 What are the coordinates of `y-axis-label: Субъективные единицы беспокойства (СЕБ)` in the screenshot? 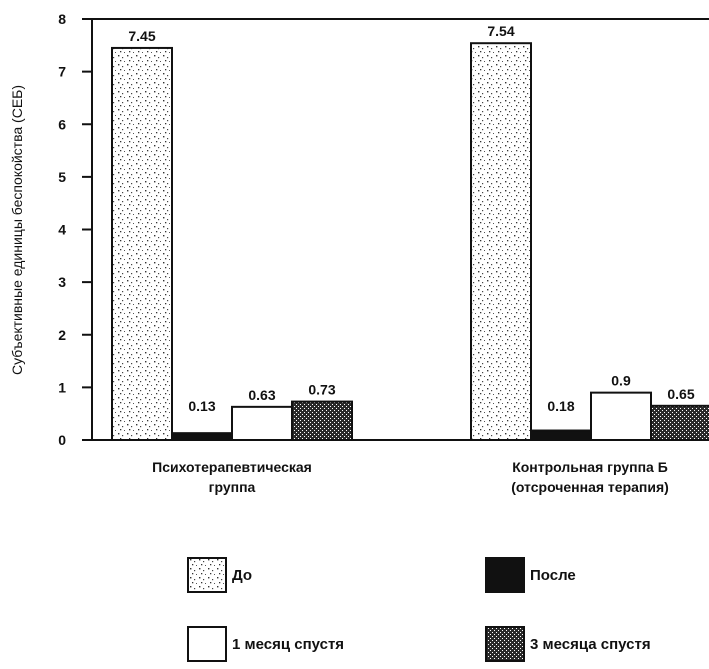 It's located at (17, 230).